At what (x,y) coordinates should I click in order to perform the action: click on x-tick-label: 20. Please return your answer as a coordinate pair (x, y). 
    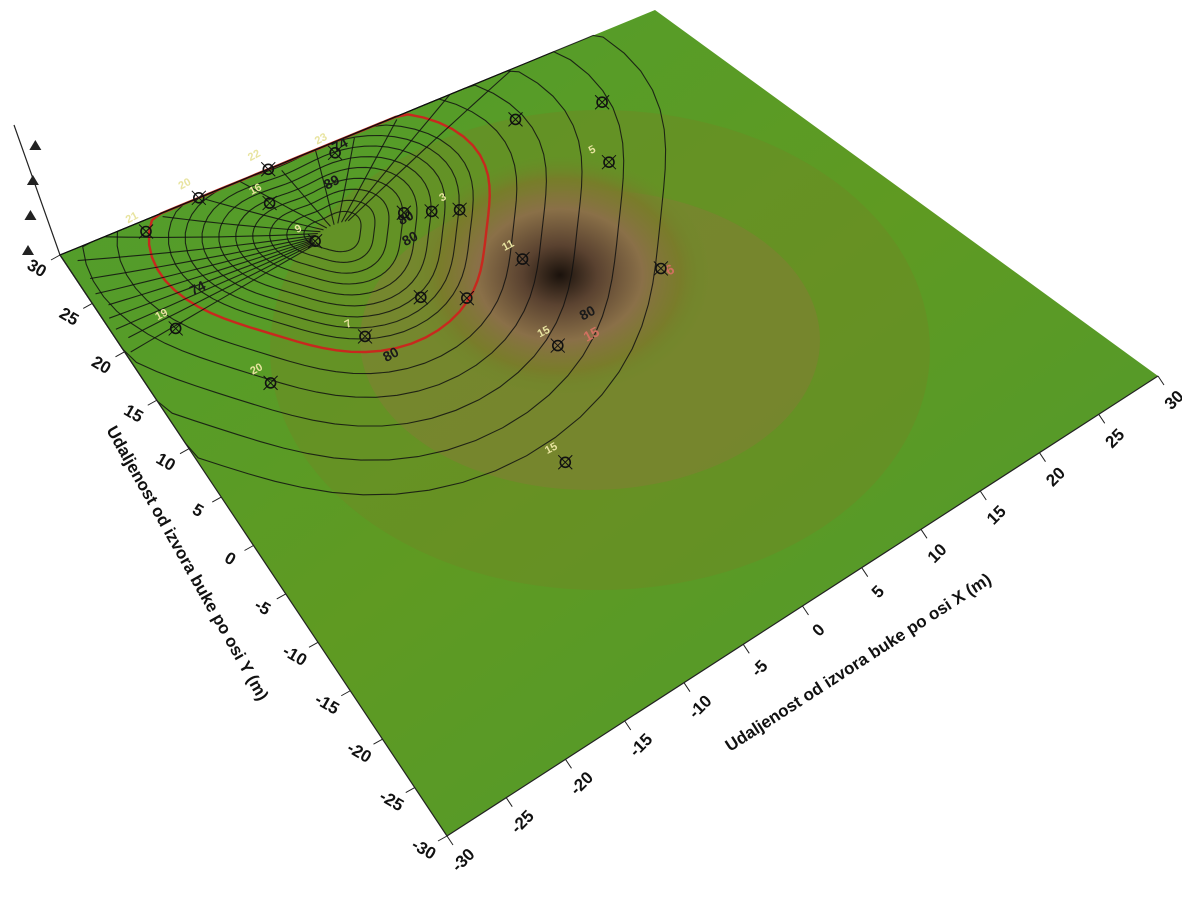
    Looking at the image, I should click on (1055, 476).